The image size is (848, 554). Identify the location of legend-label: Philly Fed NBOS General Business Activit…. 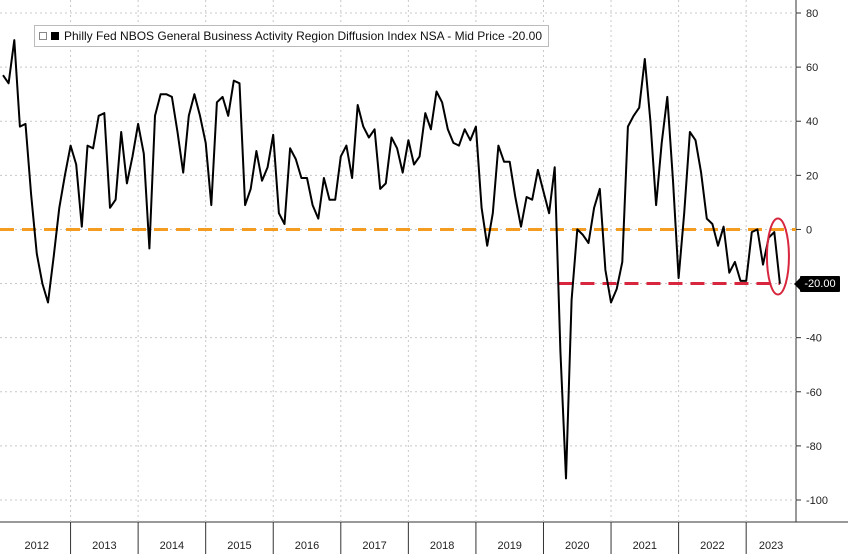
(303, 36).